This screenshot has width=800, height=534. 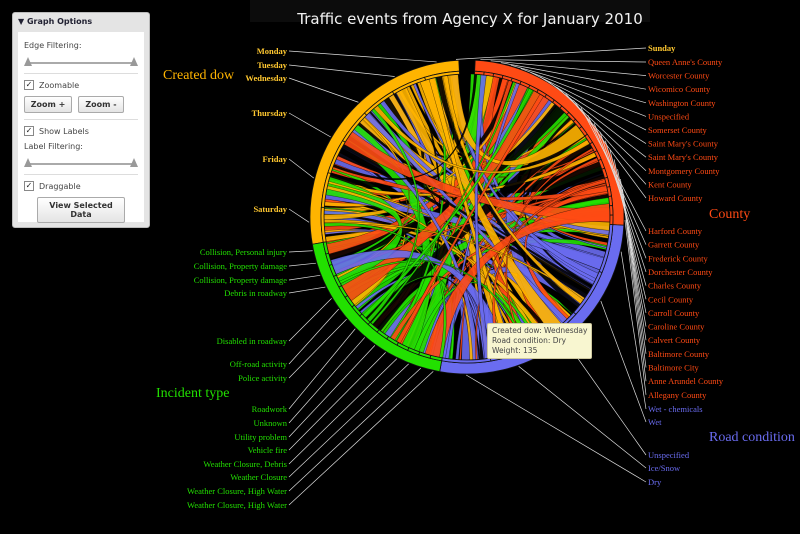 I want to click on category-label: Queen Anne's County, so click(x=685, y=62).